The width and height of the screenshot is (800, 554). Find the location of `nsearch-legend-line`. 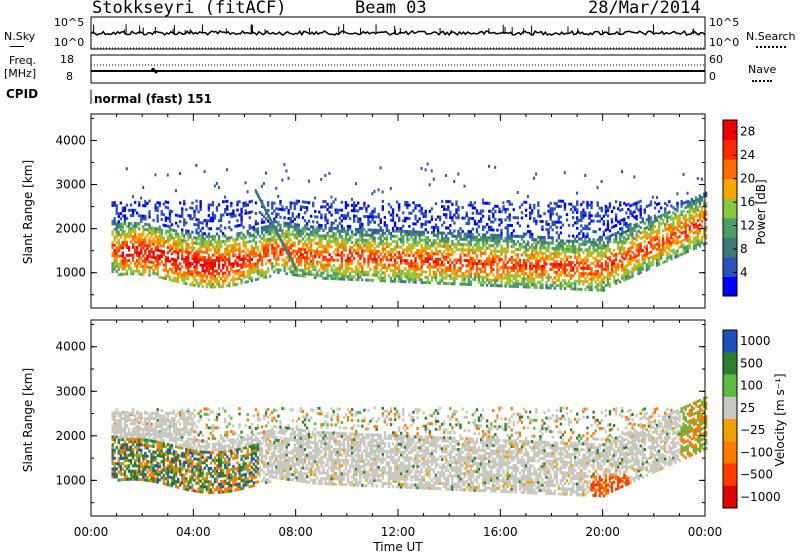

nsearch-legend-line is located at coordinates (771, 47).